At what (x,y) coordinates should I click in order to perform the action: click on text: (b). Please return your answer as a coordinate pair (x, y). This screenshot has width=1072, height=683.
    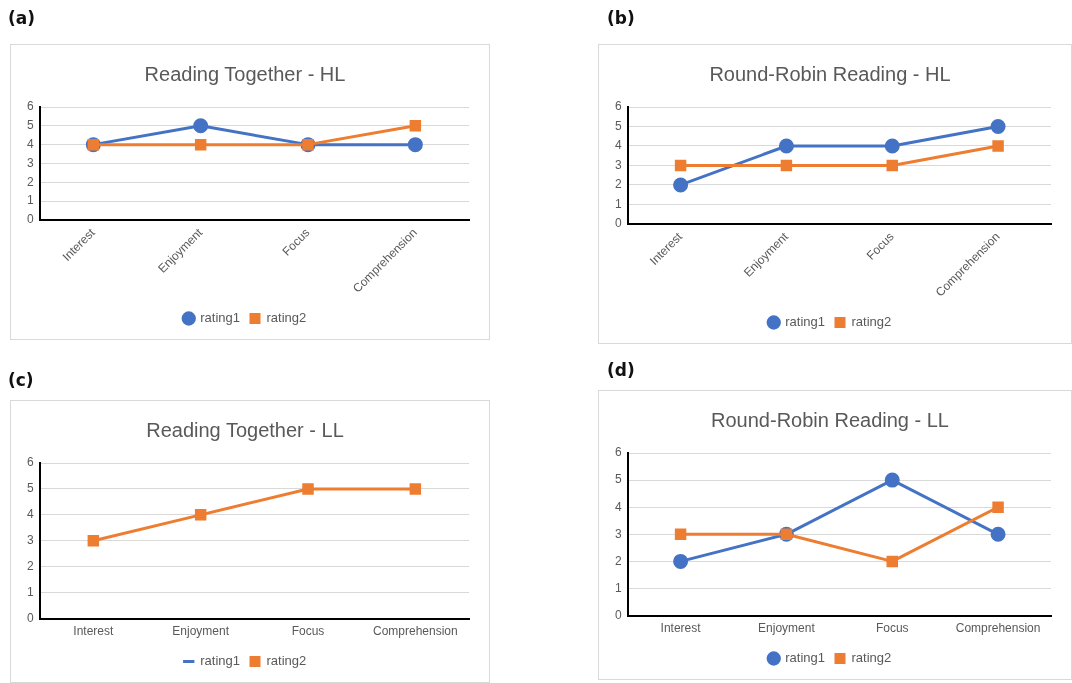
    Looking at the image, I should click on (621, 18).